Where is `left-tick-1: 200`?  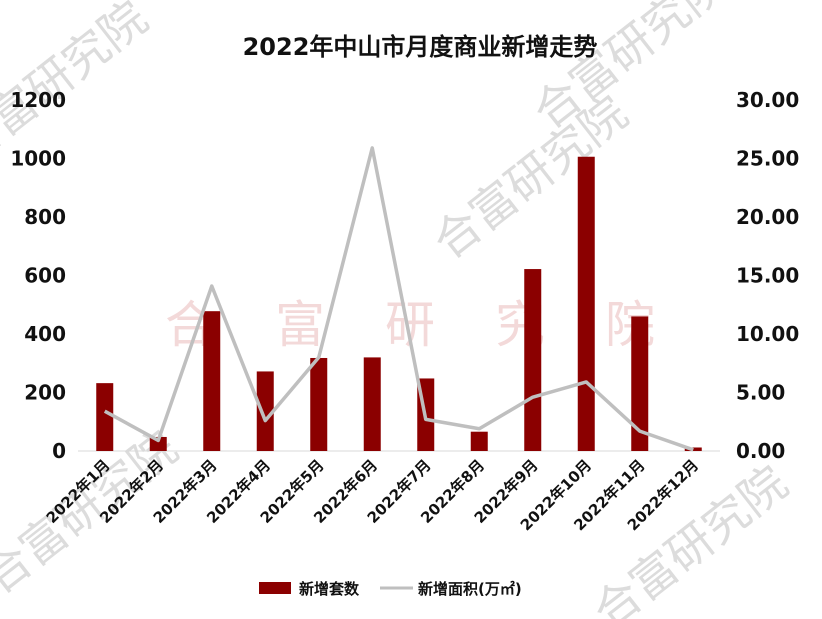 left-tick-1: 200 is located at coordinates (45, 393).